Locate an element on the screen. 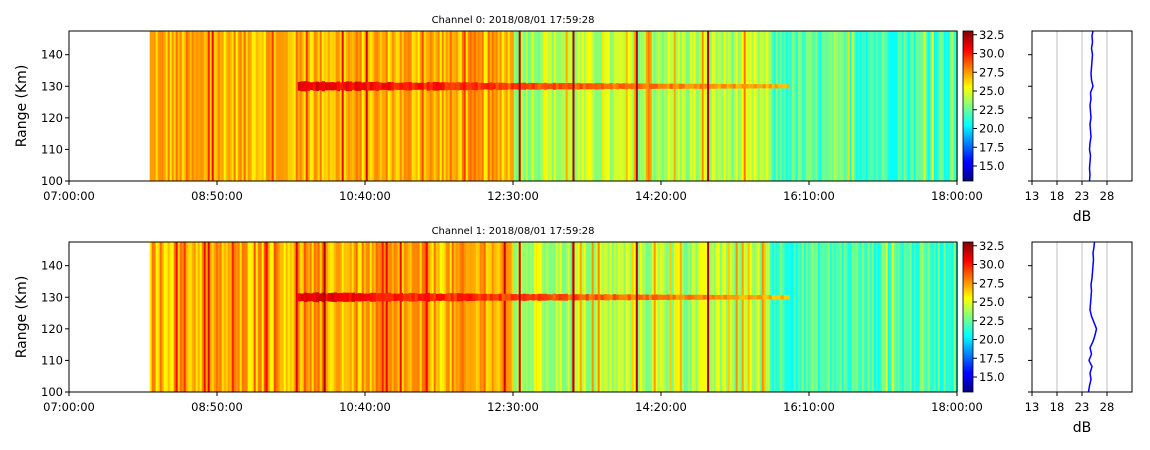 Image resolution: width=1150 pixels, height=450 pixels. x-tick-label: 07:00:00 is located at coordinates (69, 407).